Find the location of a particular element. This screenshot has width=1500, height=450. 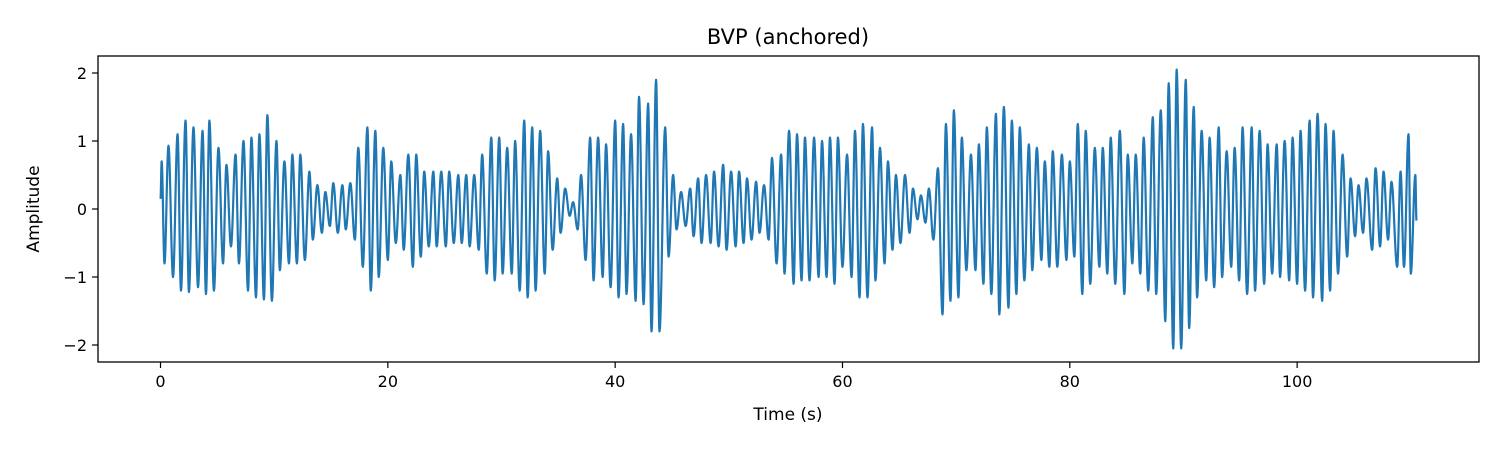

y-tick-label: 1 is located at coordinates (82, 141).